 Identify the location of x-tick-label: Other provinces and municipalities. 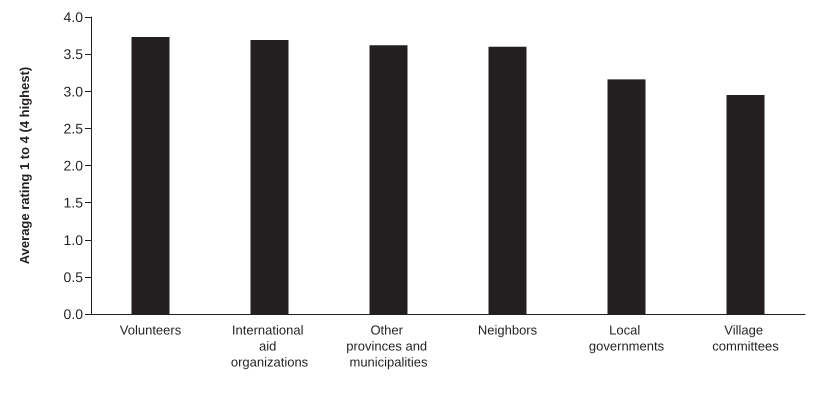
(388, 346).